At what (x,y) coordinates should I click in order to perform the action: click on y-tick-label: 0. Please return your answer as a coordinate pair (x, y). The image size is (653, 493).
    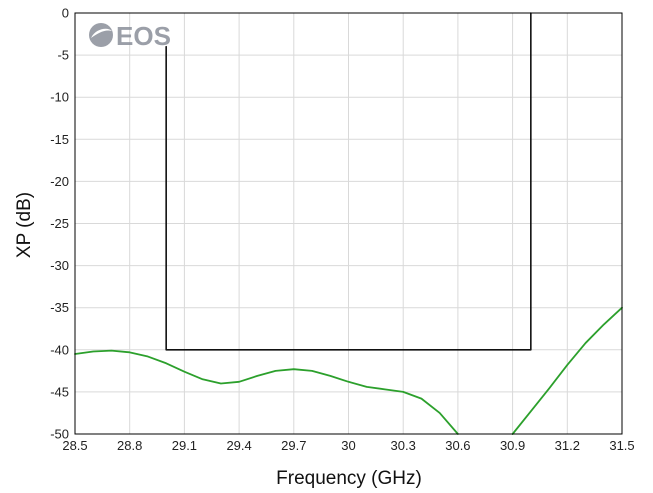
    Looking at the image, I should click on (65, 13).